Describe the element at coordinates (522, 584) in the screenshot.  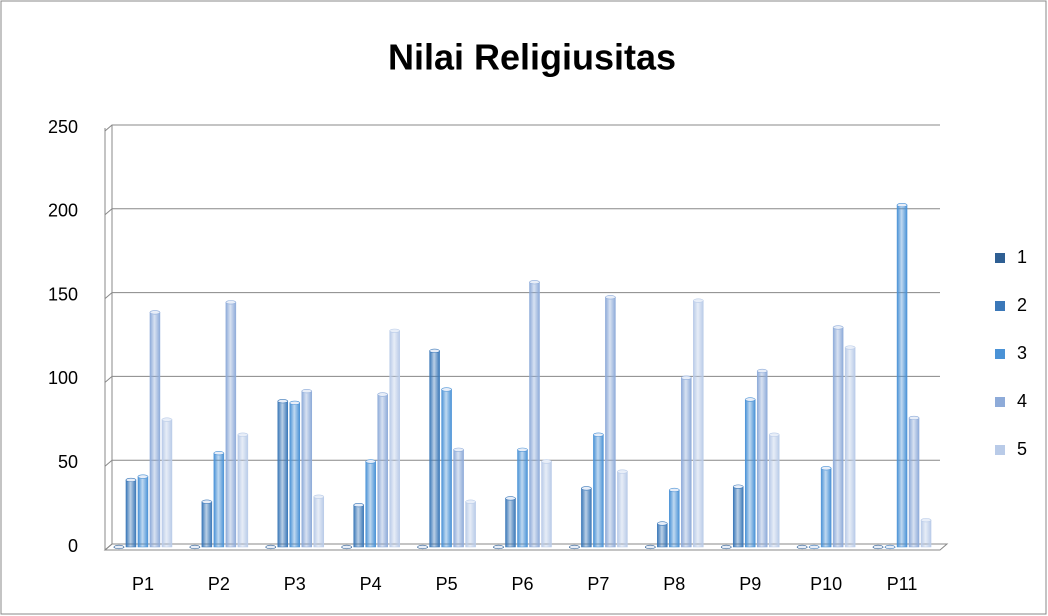
I see `x-tick-label: P6` at that location.